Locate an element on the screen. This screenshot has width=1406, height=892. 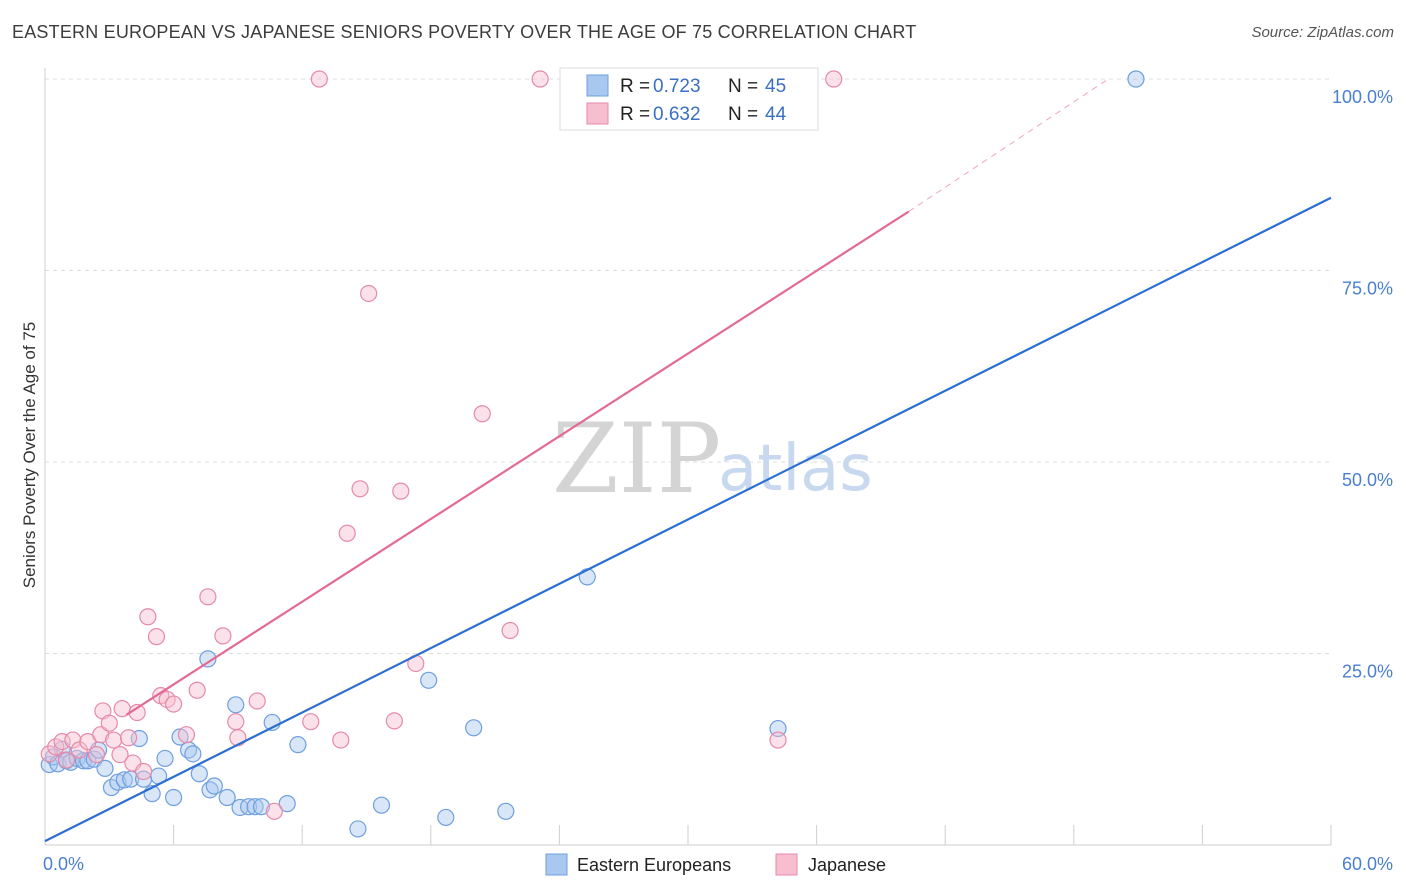
source-label: Source: ZipAtlas.com is located at coordinates (1322, 32).